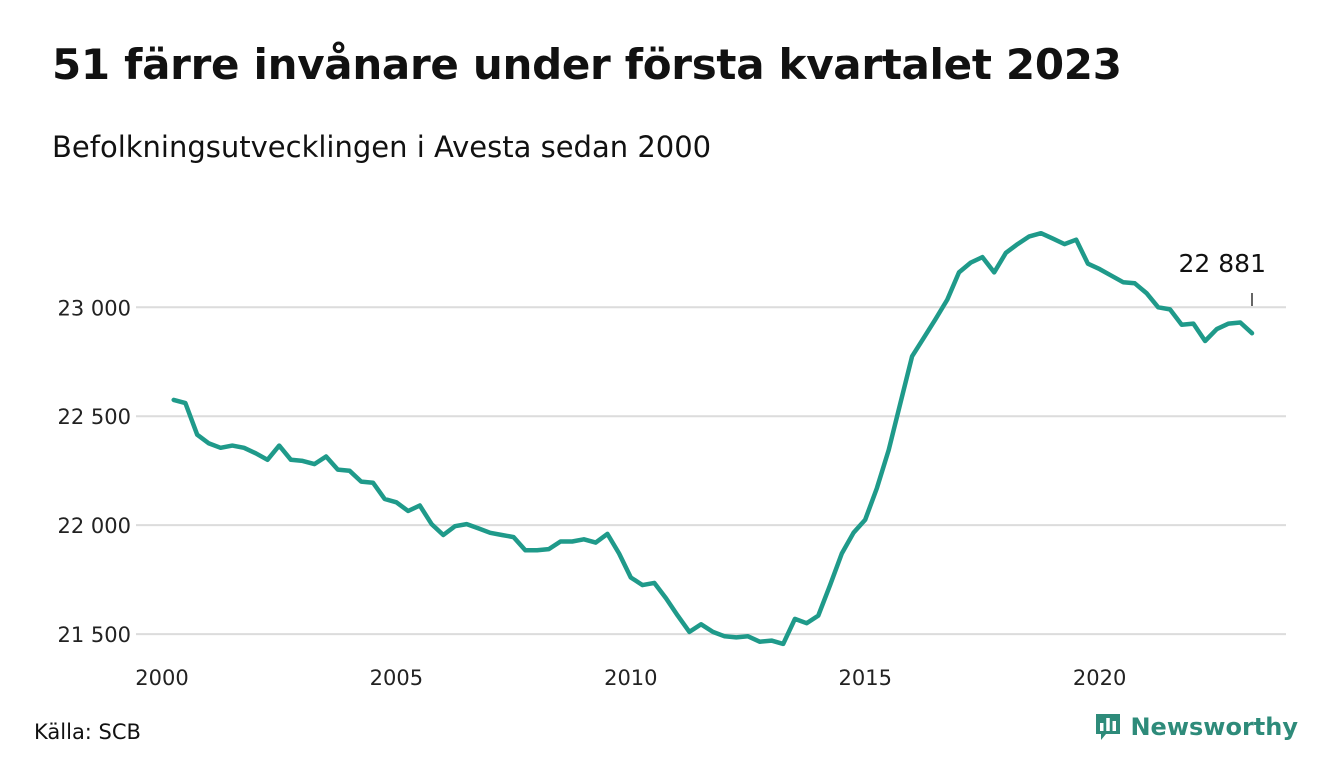 This screenshot has height=780, width=1340. Describe the element at coordinates (161, 678) in the screenshot. I see `x-tick-label: 2000` at that location.